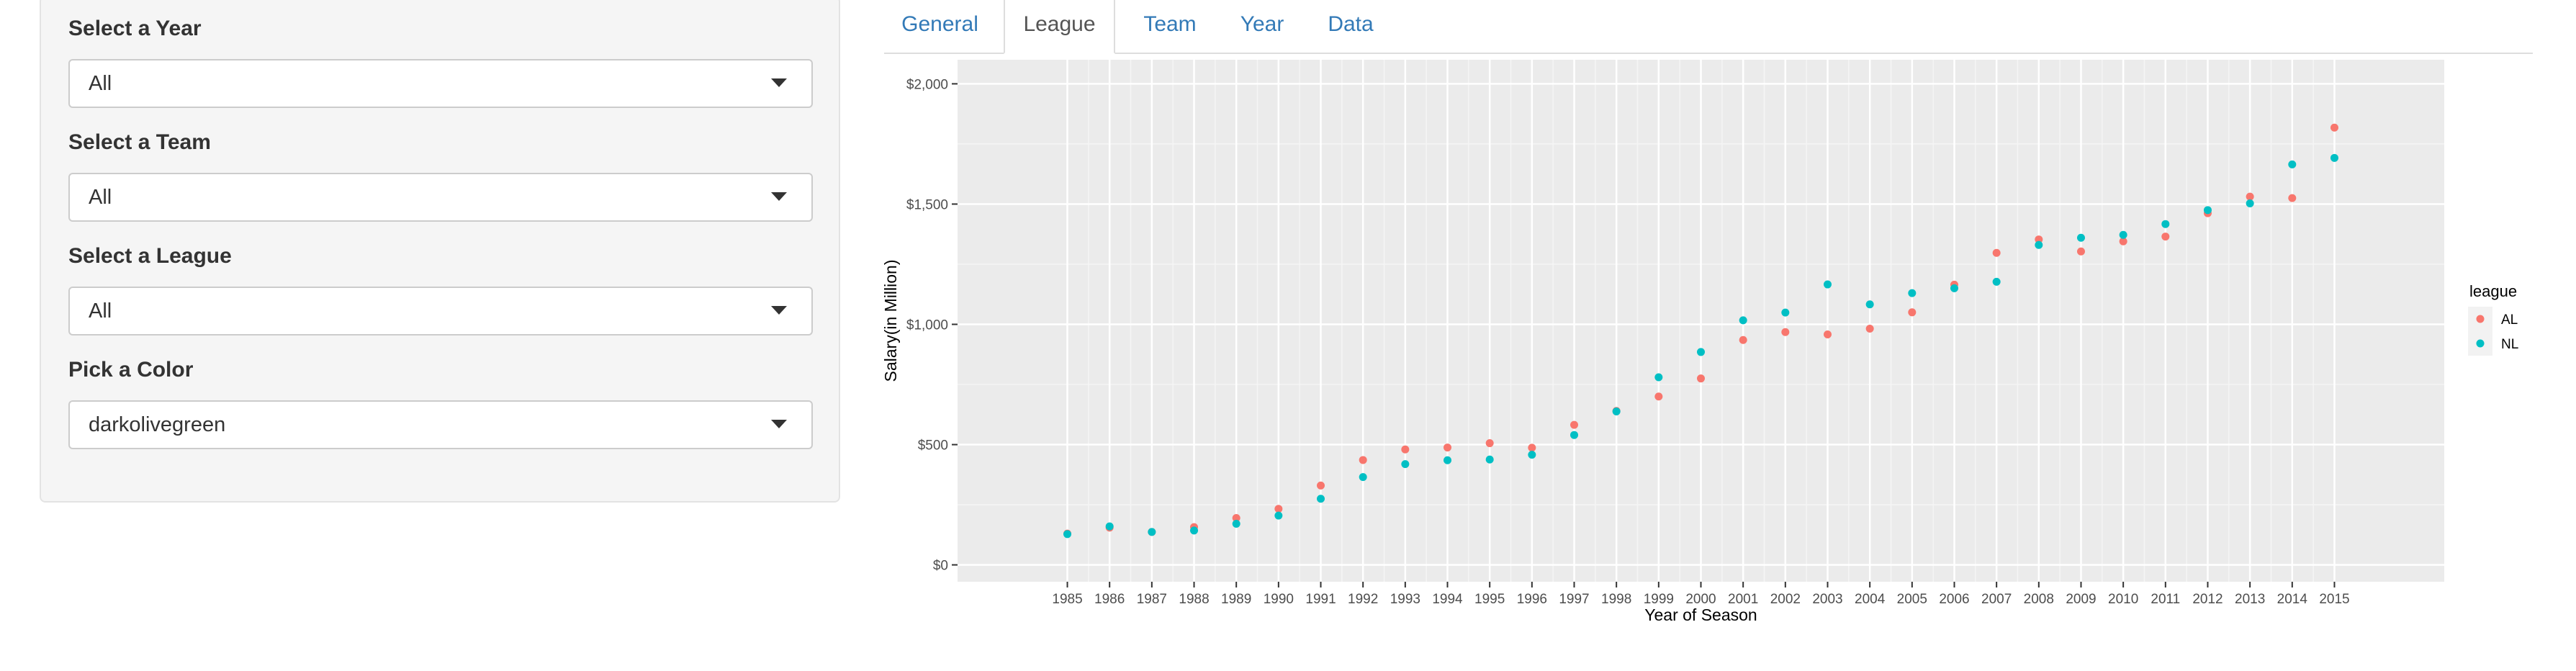 This screenshot has height=671, width=2576. Describe the element at coordinates (135, 28) in the screenshot. I see `year-select-label: Select a Year` at that location.